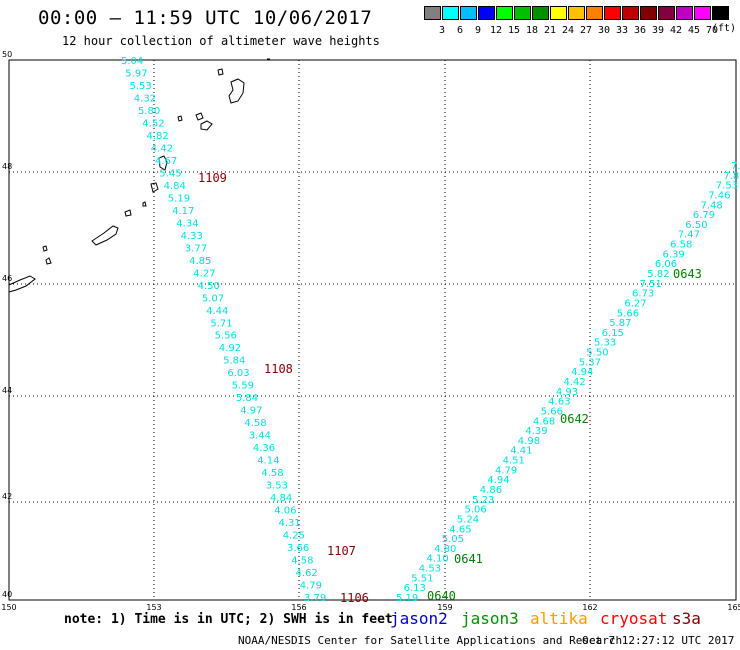 This screenshot has width=740, height=650. I want to click on legend-label: 39, so click(658, 30).